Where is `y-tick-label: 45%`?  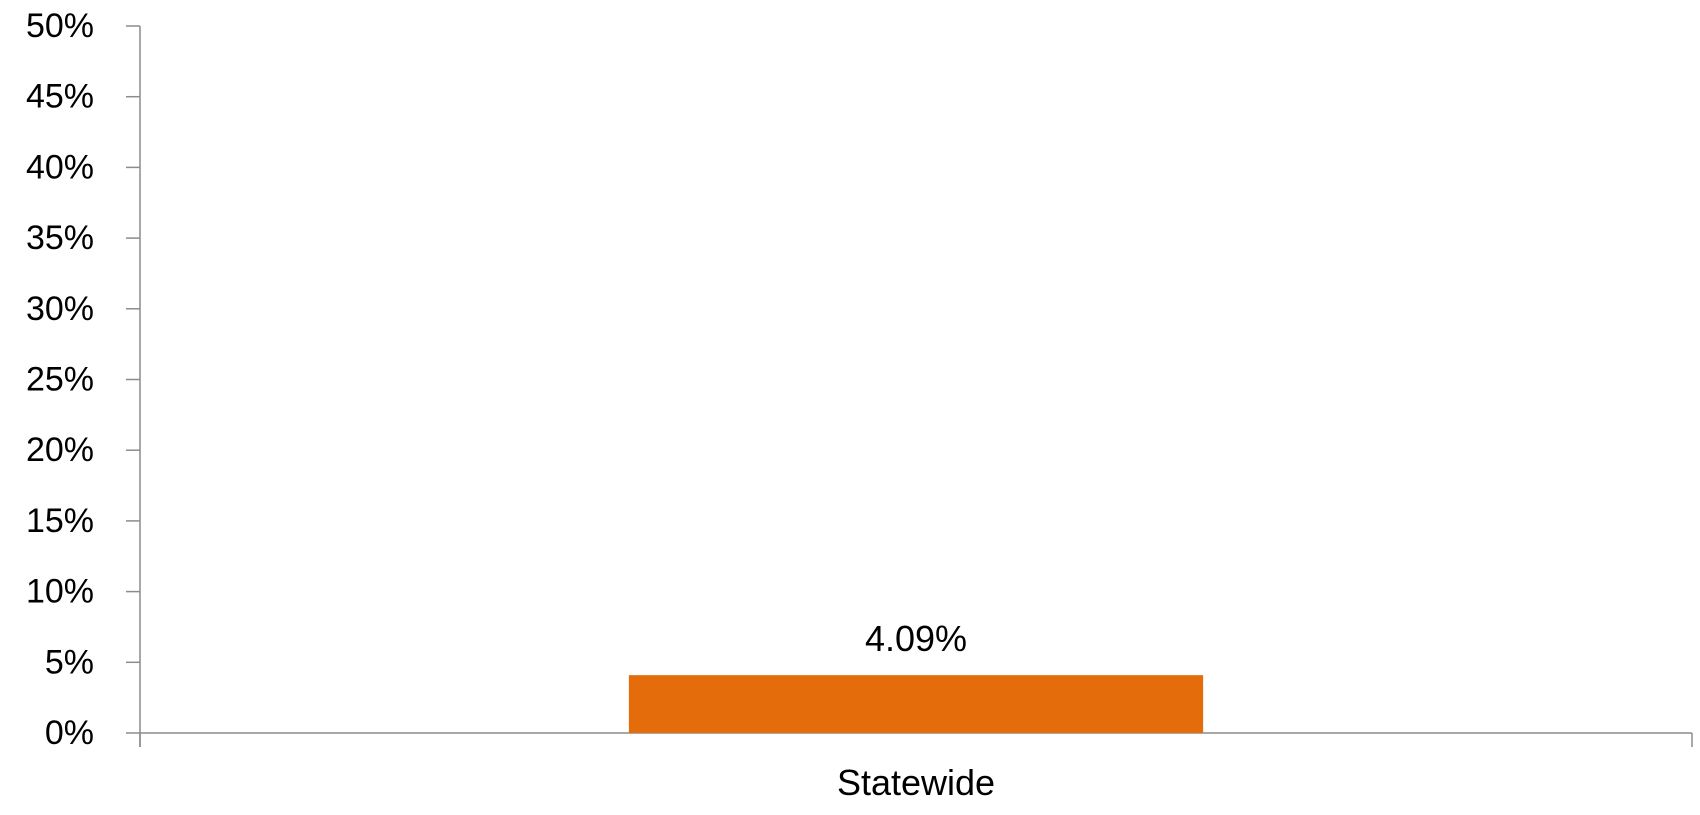
y-tick-label: 45% is located at coordinates (60, 97).